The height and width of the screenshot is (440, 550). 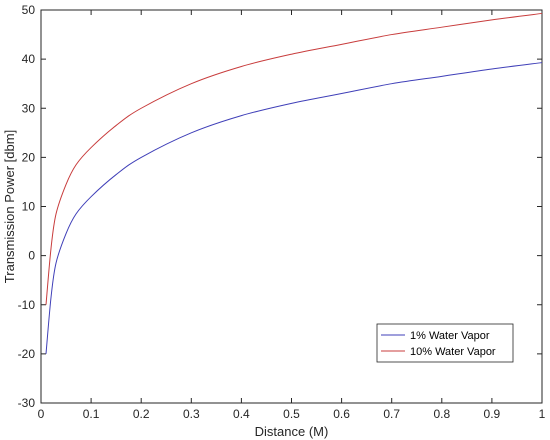 I want to click on x-tick-label: 0.2, so click(x=141, y=414).